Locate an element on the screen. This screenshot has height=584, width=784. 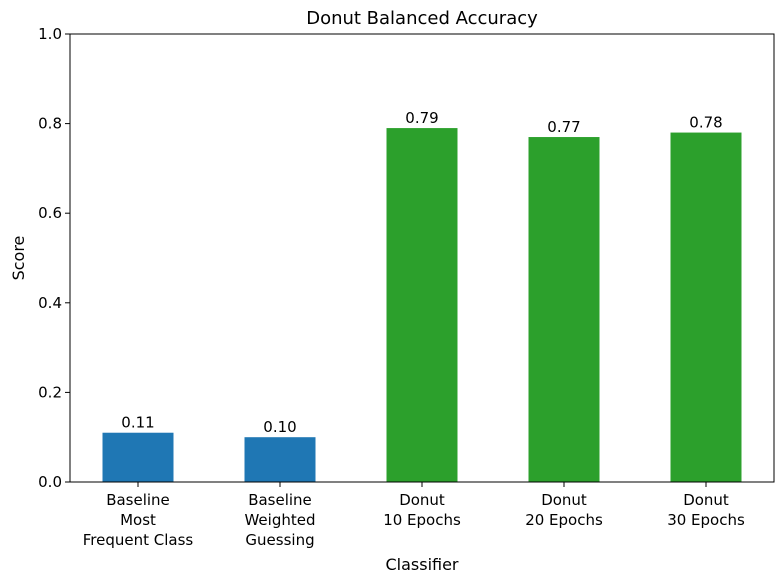
y-tick-label: 0.8 is located at coordinates (50, 124).